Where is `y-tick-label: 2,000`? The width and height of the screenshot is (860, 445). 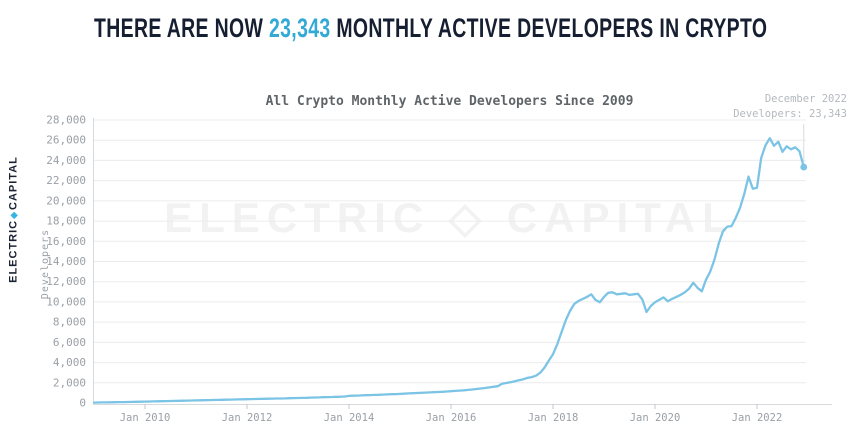 y-tick-label: 2,000 is located at coordinates (69, 382).